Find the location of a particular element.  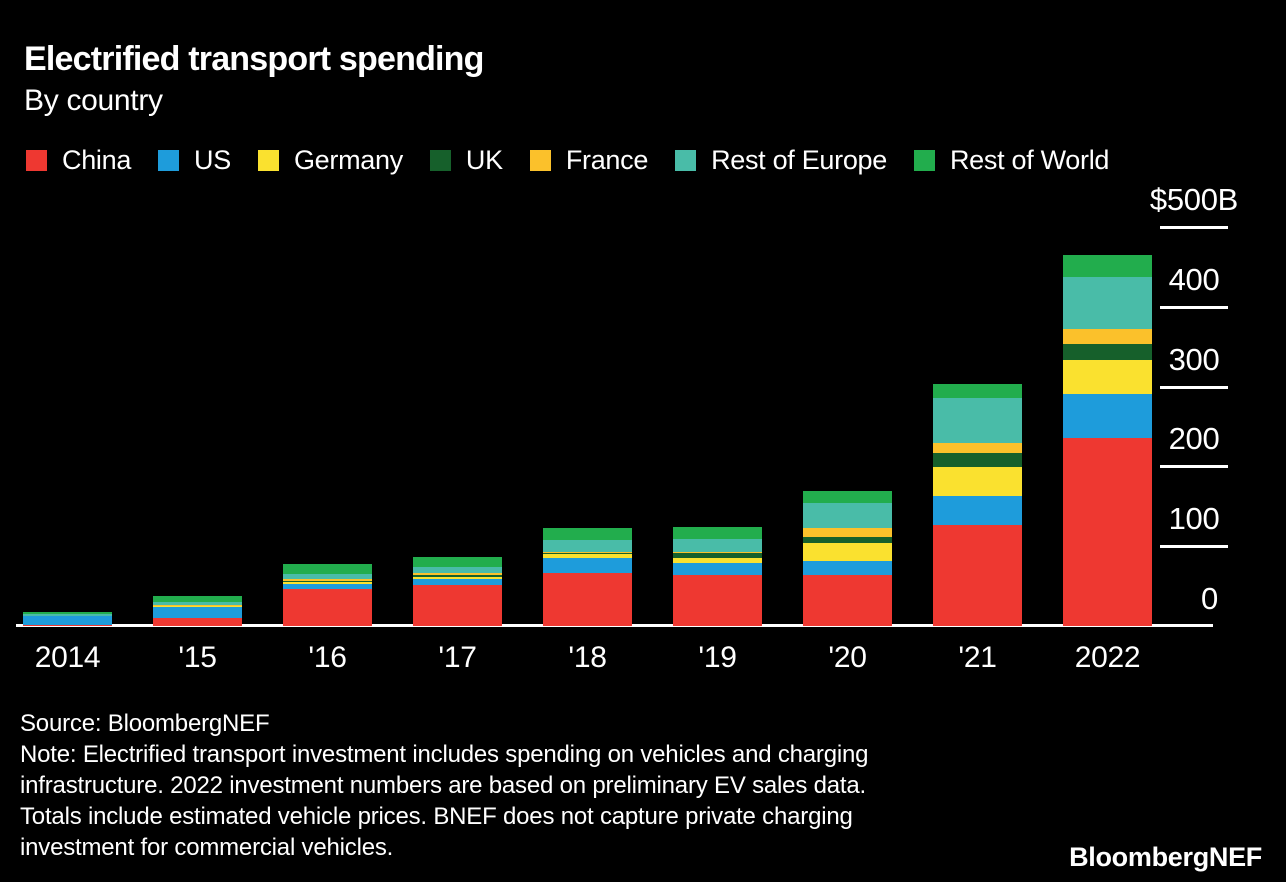

bar--19 is located at coordinates (717, 576).